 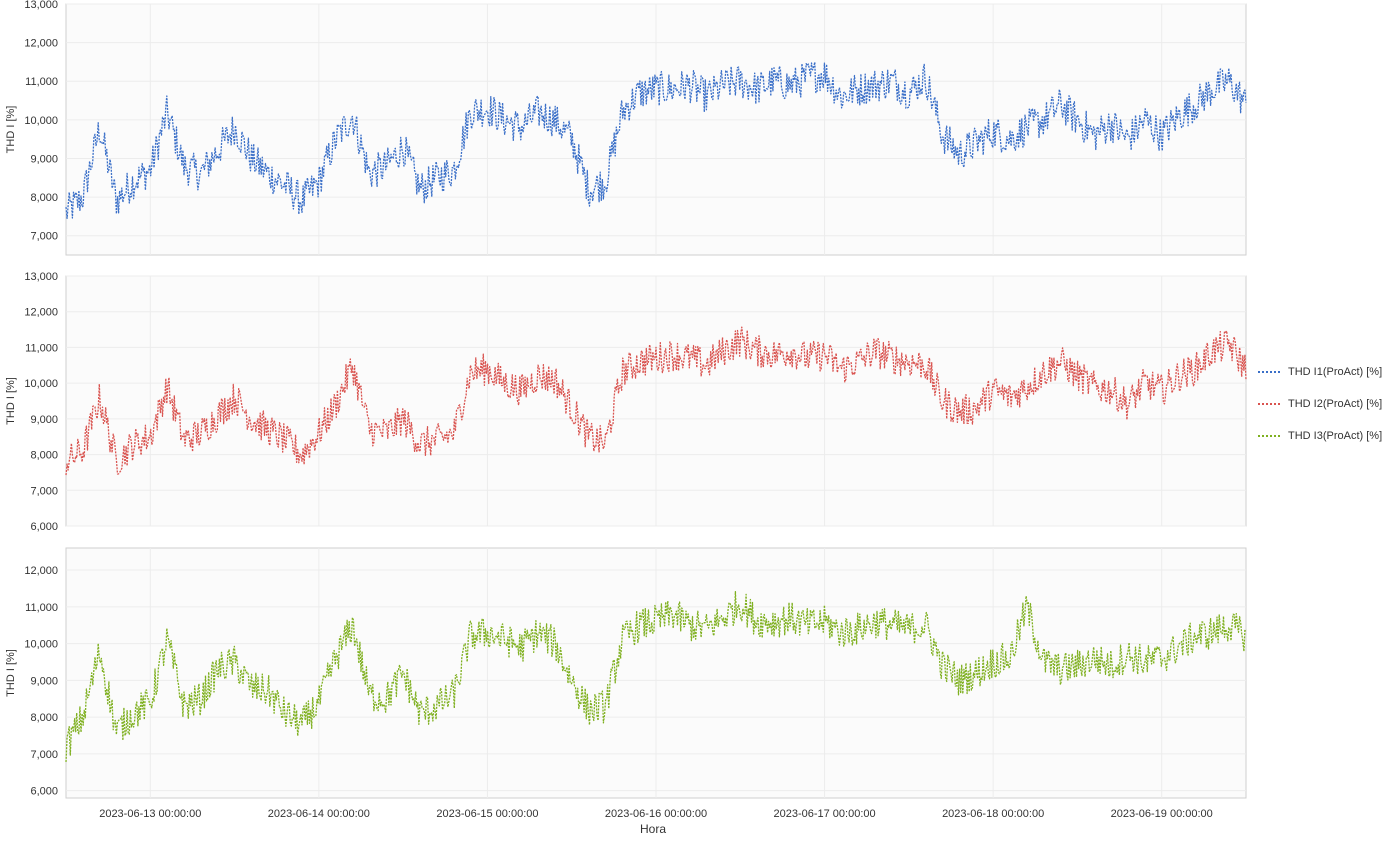 What do you see at coordinates (1269, 404) in the screenshot?
I see `legend-swatch-i2` at bounding box center [1269, 404].